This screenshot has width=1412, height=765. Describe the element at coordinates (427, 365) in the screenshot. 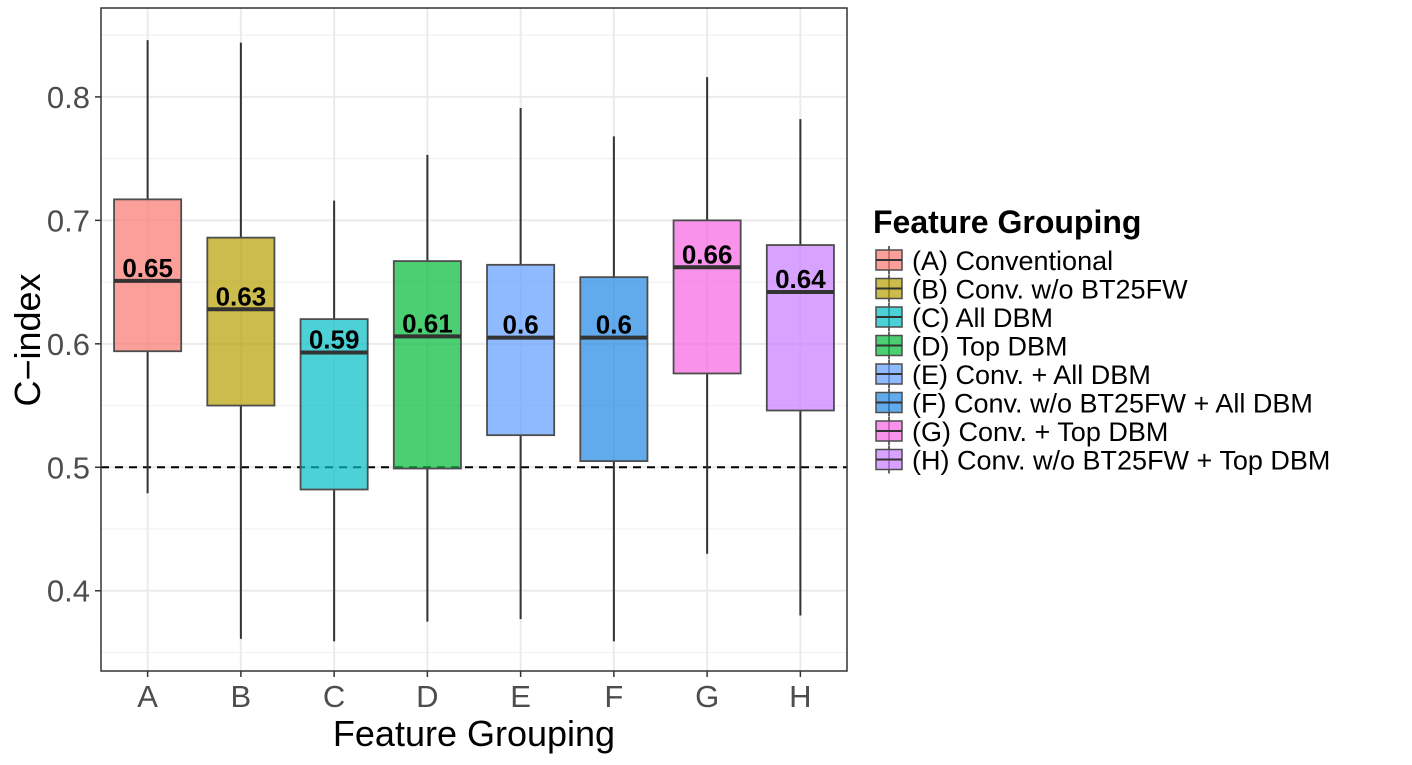

I see `box-d` at that location.